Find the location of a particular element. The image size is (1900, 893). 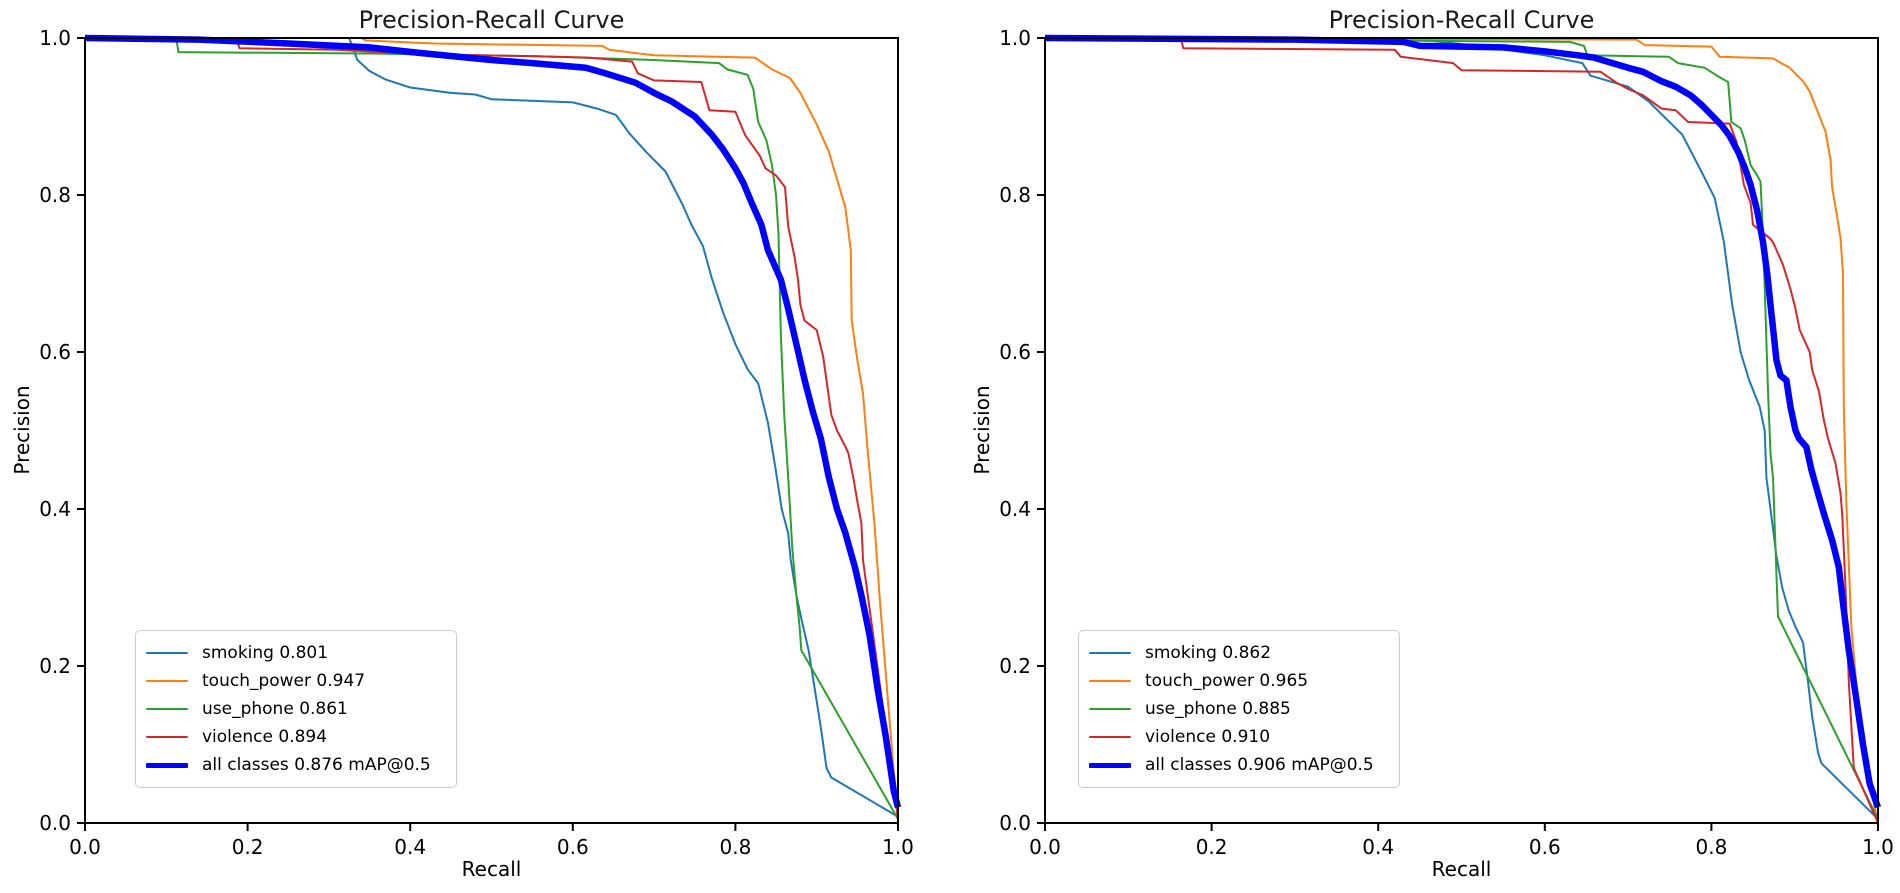

right-plot-title: Precision-Recall Curve is located at coordinates (1461, 20).